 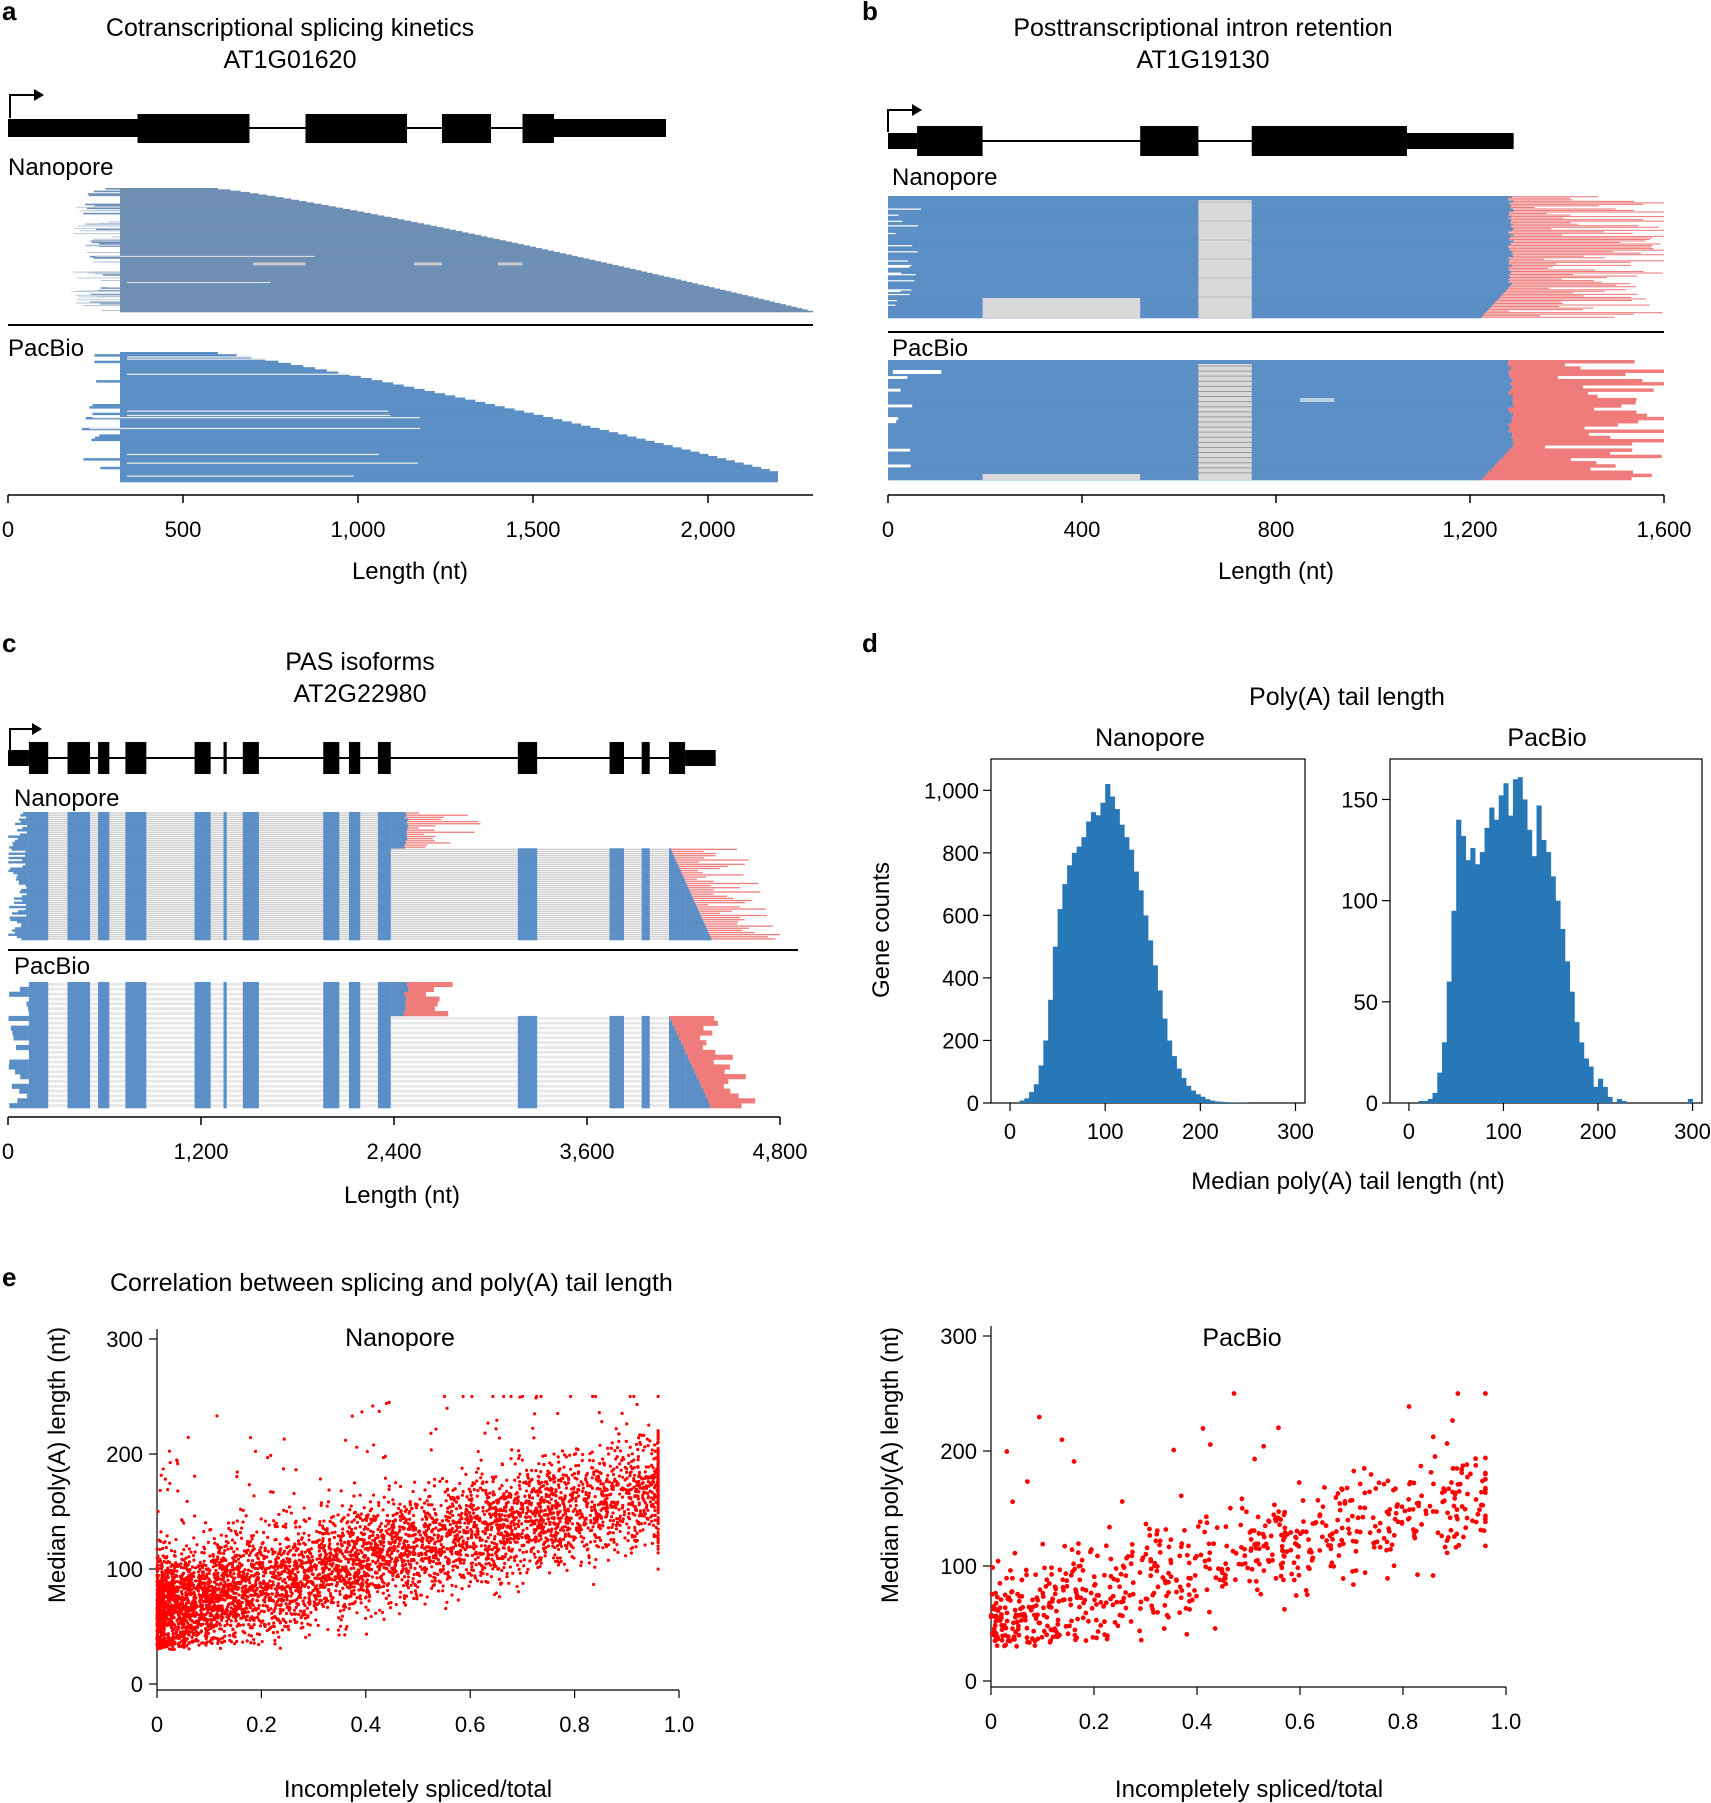 I want to click on x-tick-label: 0.8, so click(x=574, y=1724).